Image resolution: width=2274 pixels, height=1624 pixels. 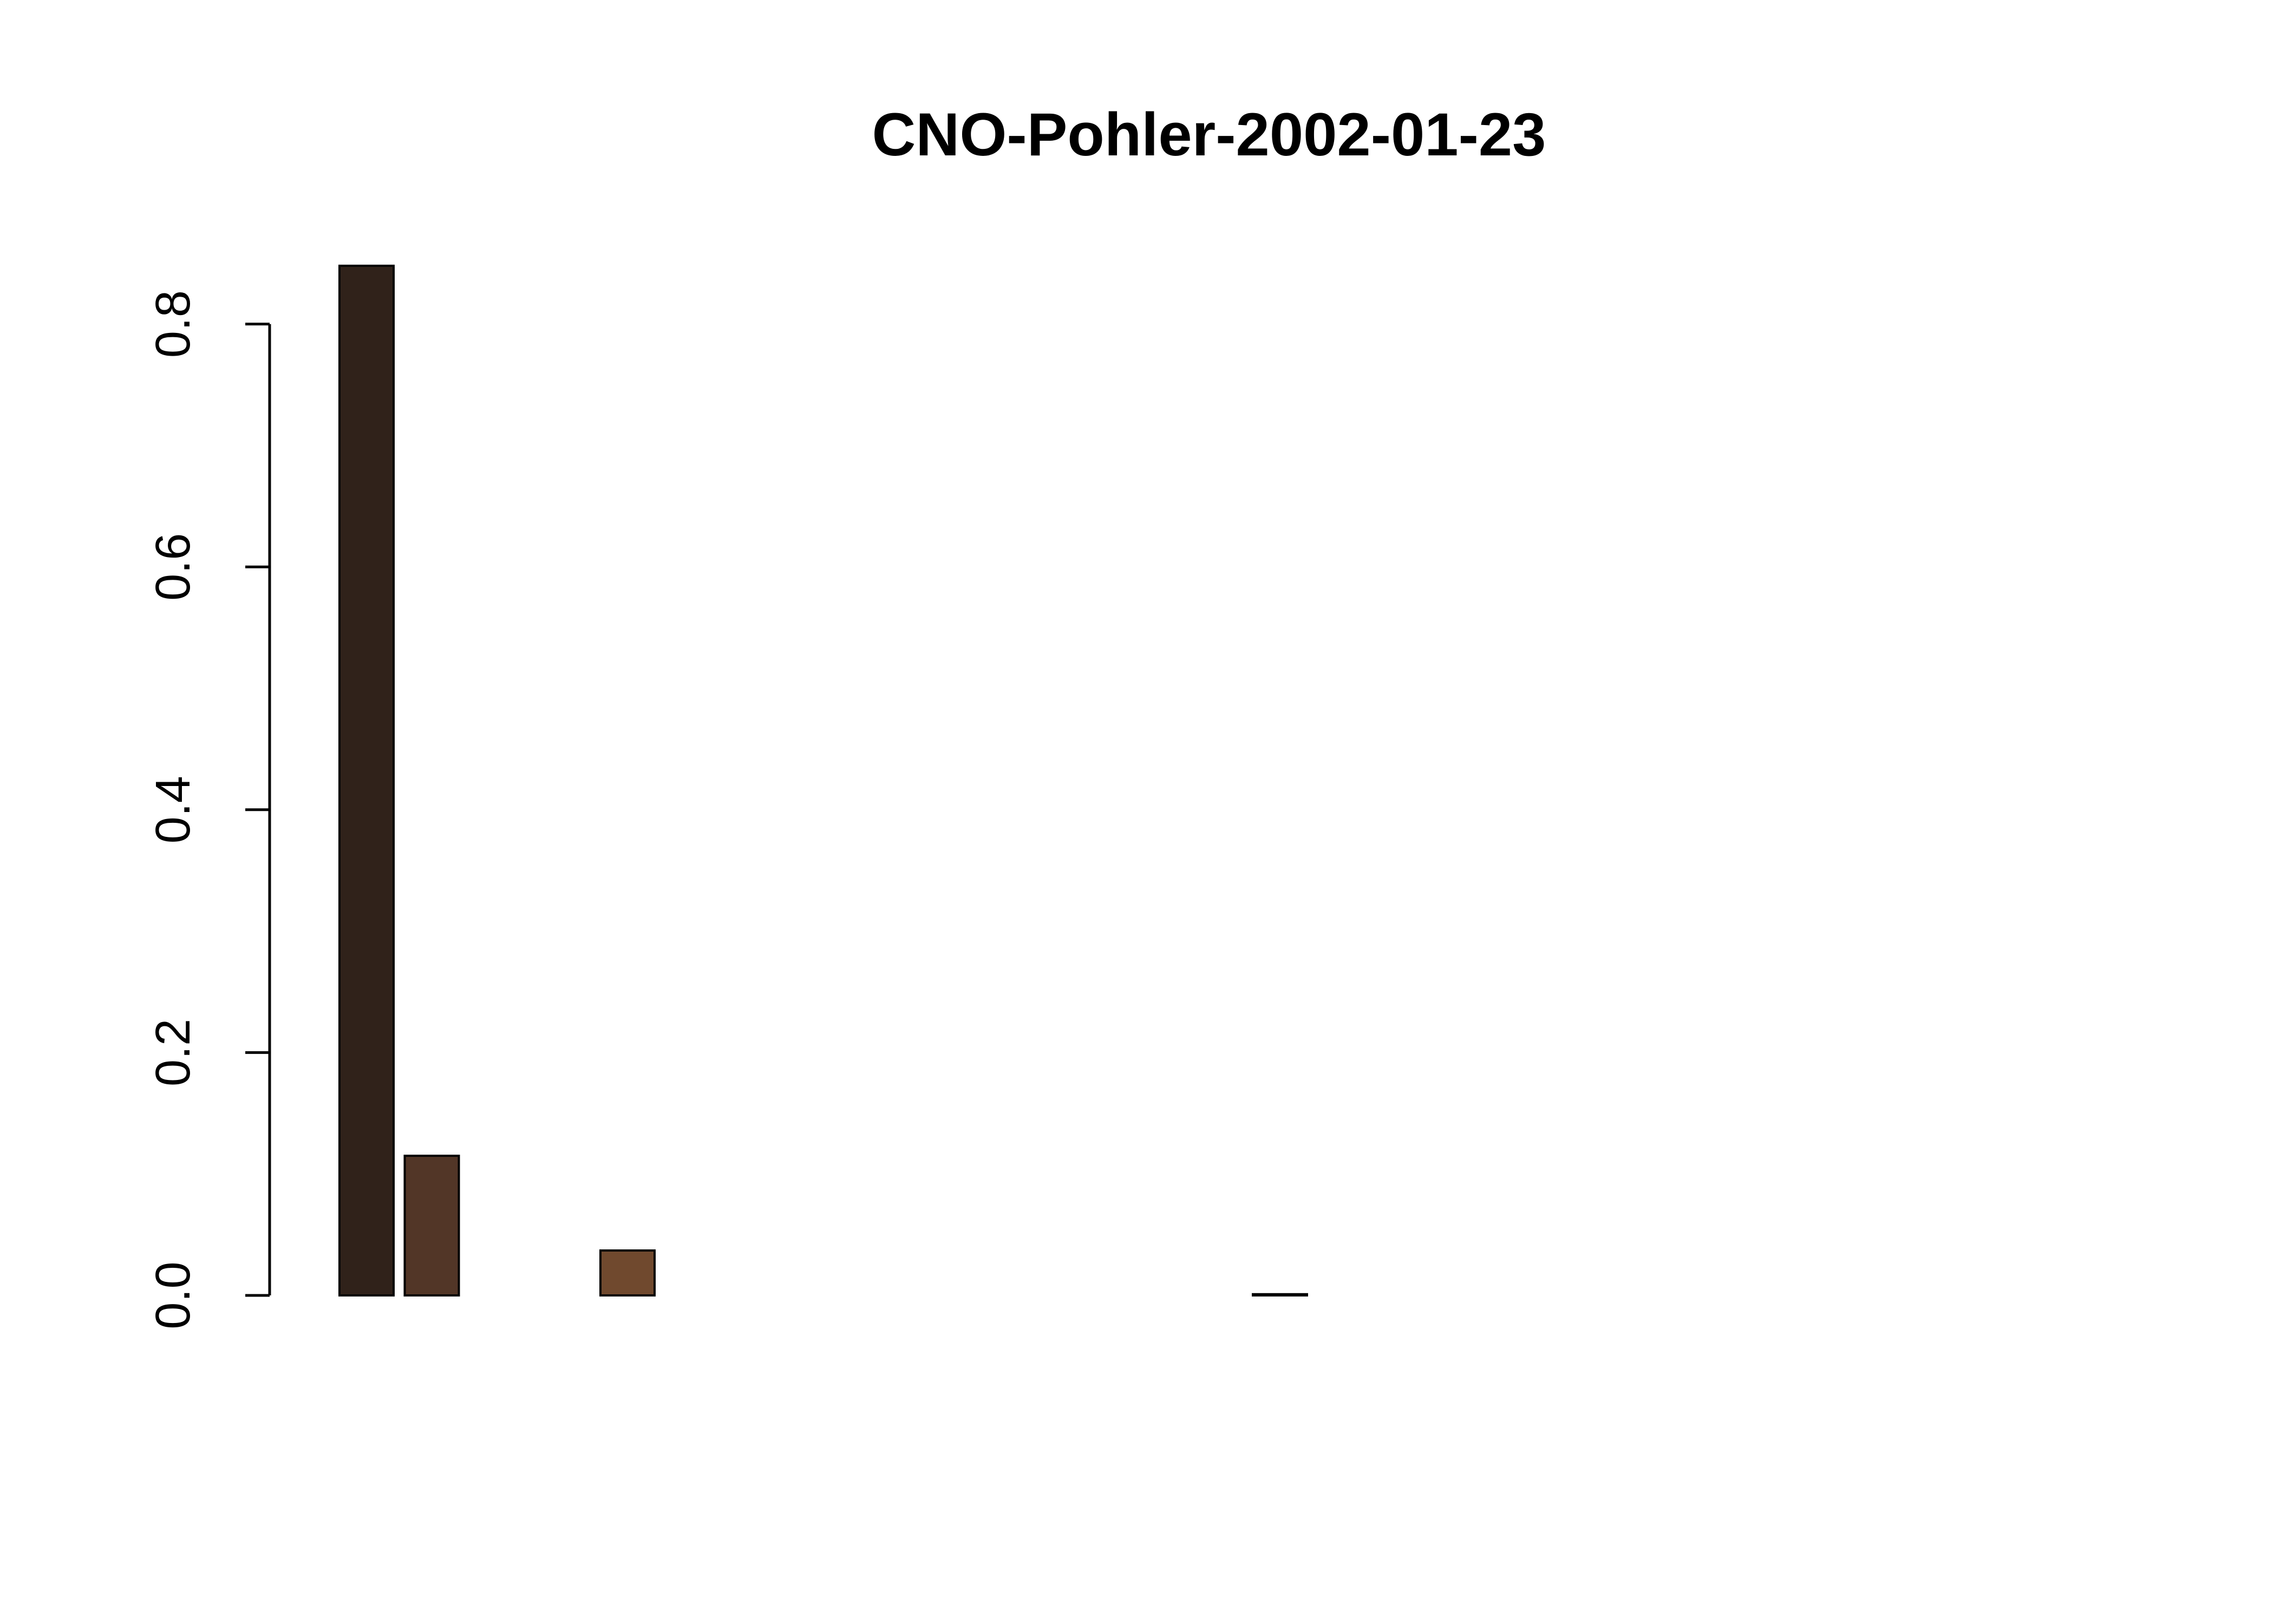 I want to click on y-axis: 0.0 0.2 0.4 0.6 0.8, so click(x=209, y=810).